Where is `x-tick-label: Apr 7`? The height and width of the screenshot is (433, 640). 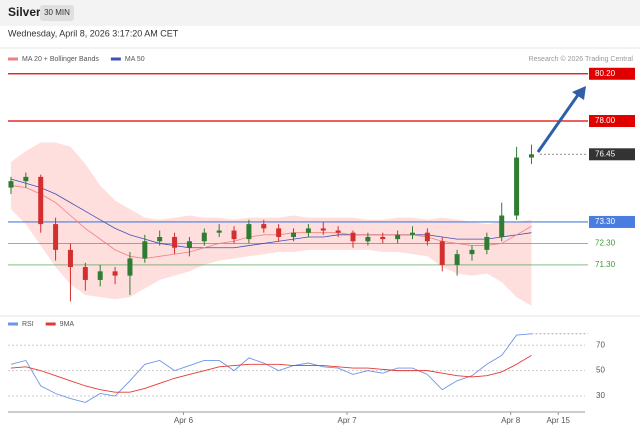 x-tick-label: Apr 7 is located at coordinates (347, 420).